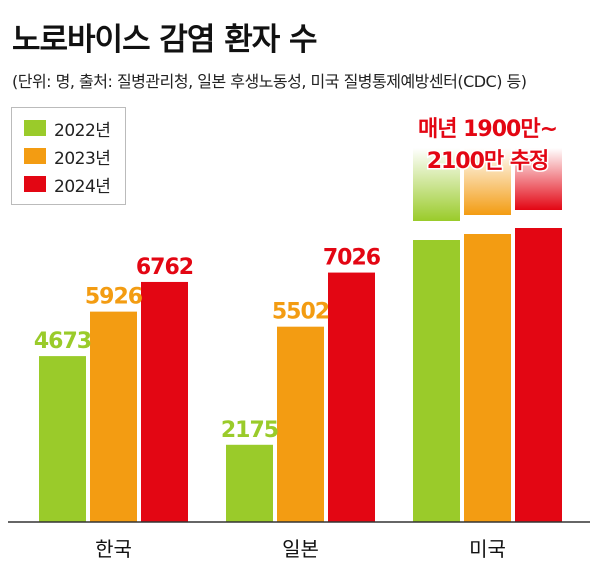 This screenshot has width=596, height=567. What do you see at coordinates (538, 375) in the screenshot?
I see `bar-미국-2024년` at bounding box center [538, 375].